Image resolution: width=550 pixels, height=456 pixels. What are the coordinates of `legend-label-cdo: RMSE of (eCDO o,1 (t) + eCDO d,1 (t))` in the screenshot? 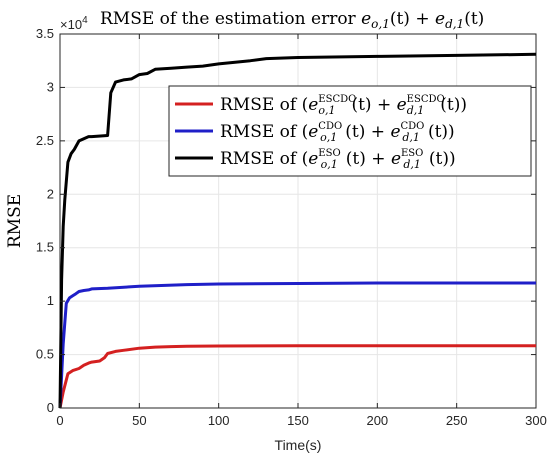 It's located at (337, 132).